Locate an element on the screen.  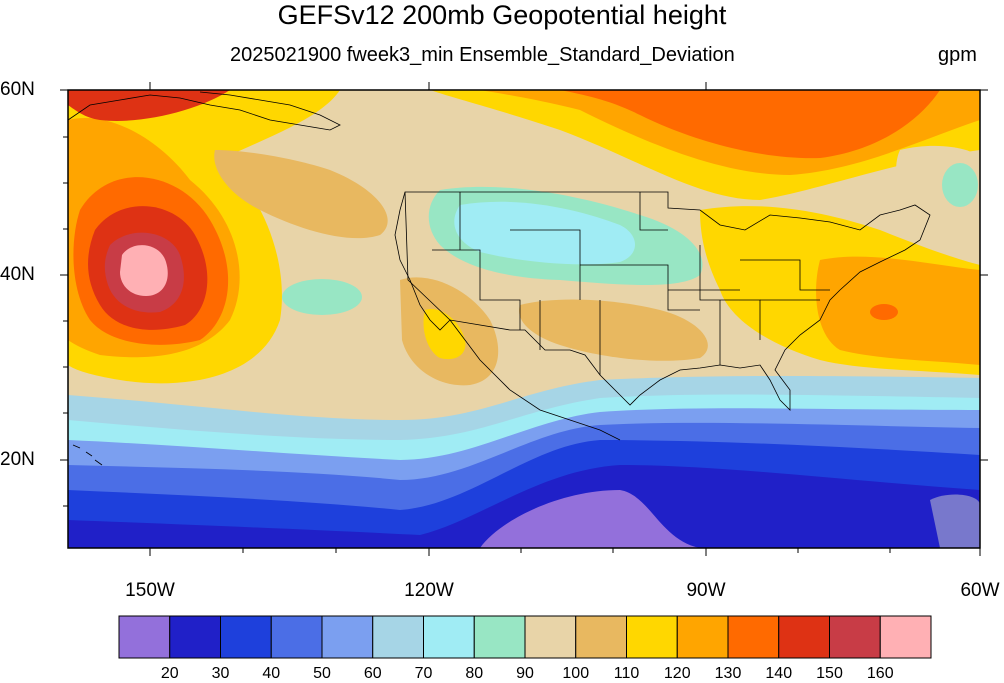
colorbar-tick-label: 160 is located at coordinates (880, 673).